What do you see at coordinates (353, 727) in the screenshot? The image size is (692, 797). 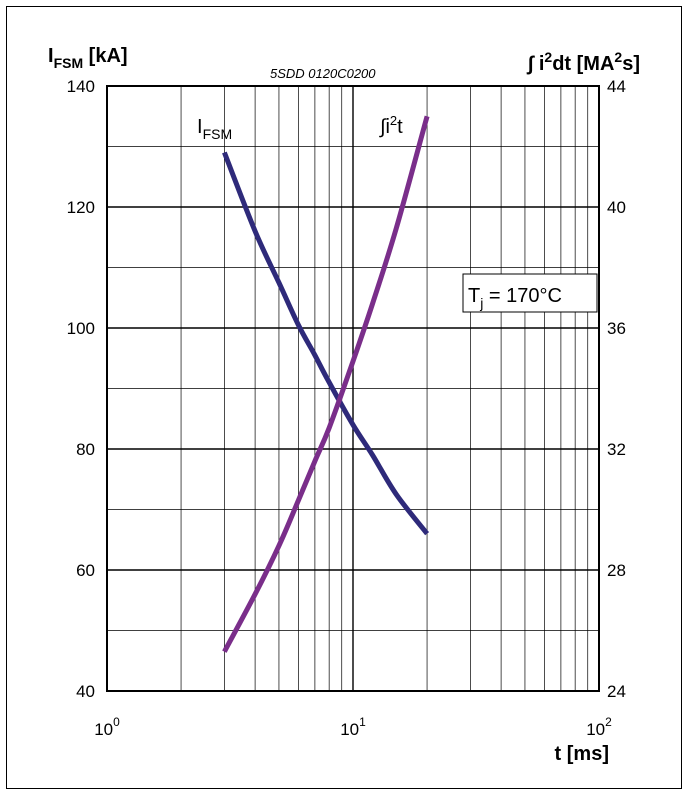 I see `x-tick-label: 10¹` at bounding box center [353, 727].